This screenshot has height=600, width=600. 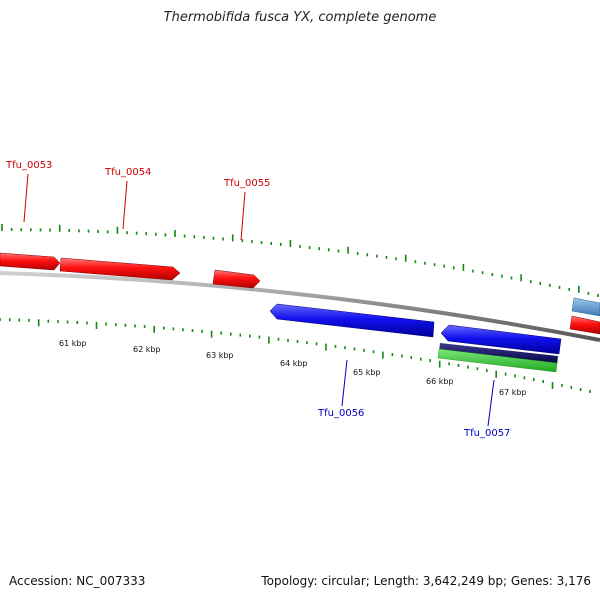 I want to click on map-title: Thermobifida fusca YX, complete genome, so click(x=300, y=17).